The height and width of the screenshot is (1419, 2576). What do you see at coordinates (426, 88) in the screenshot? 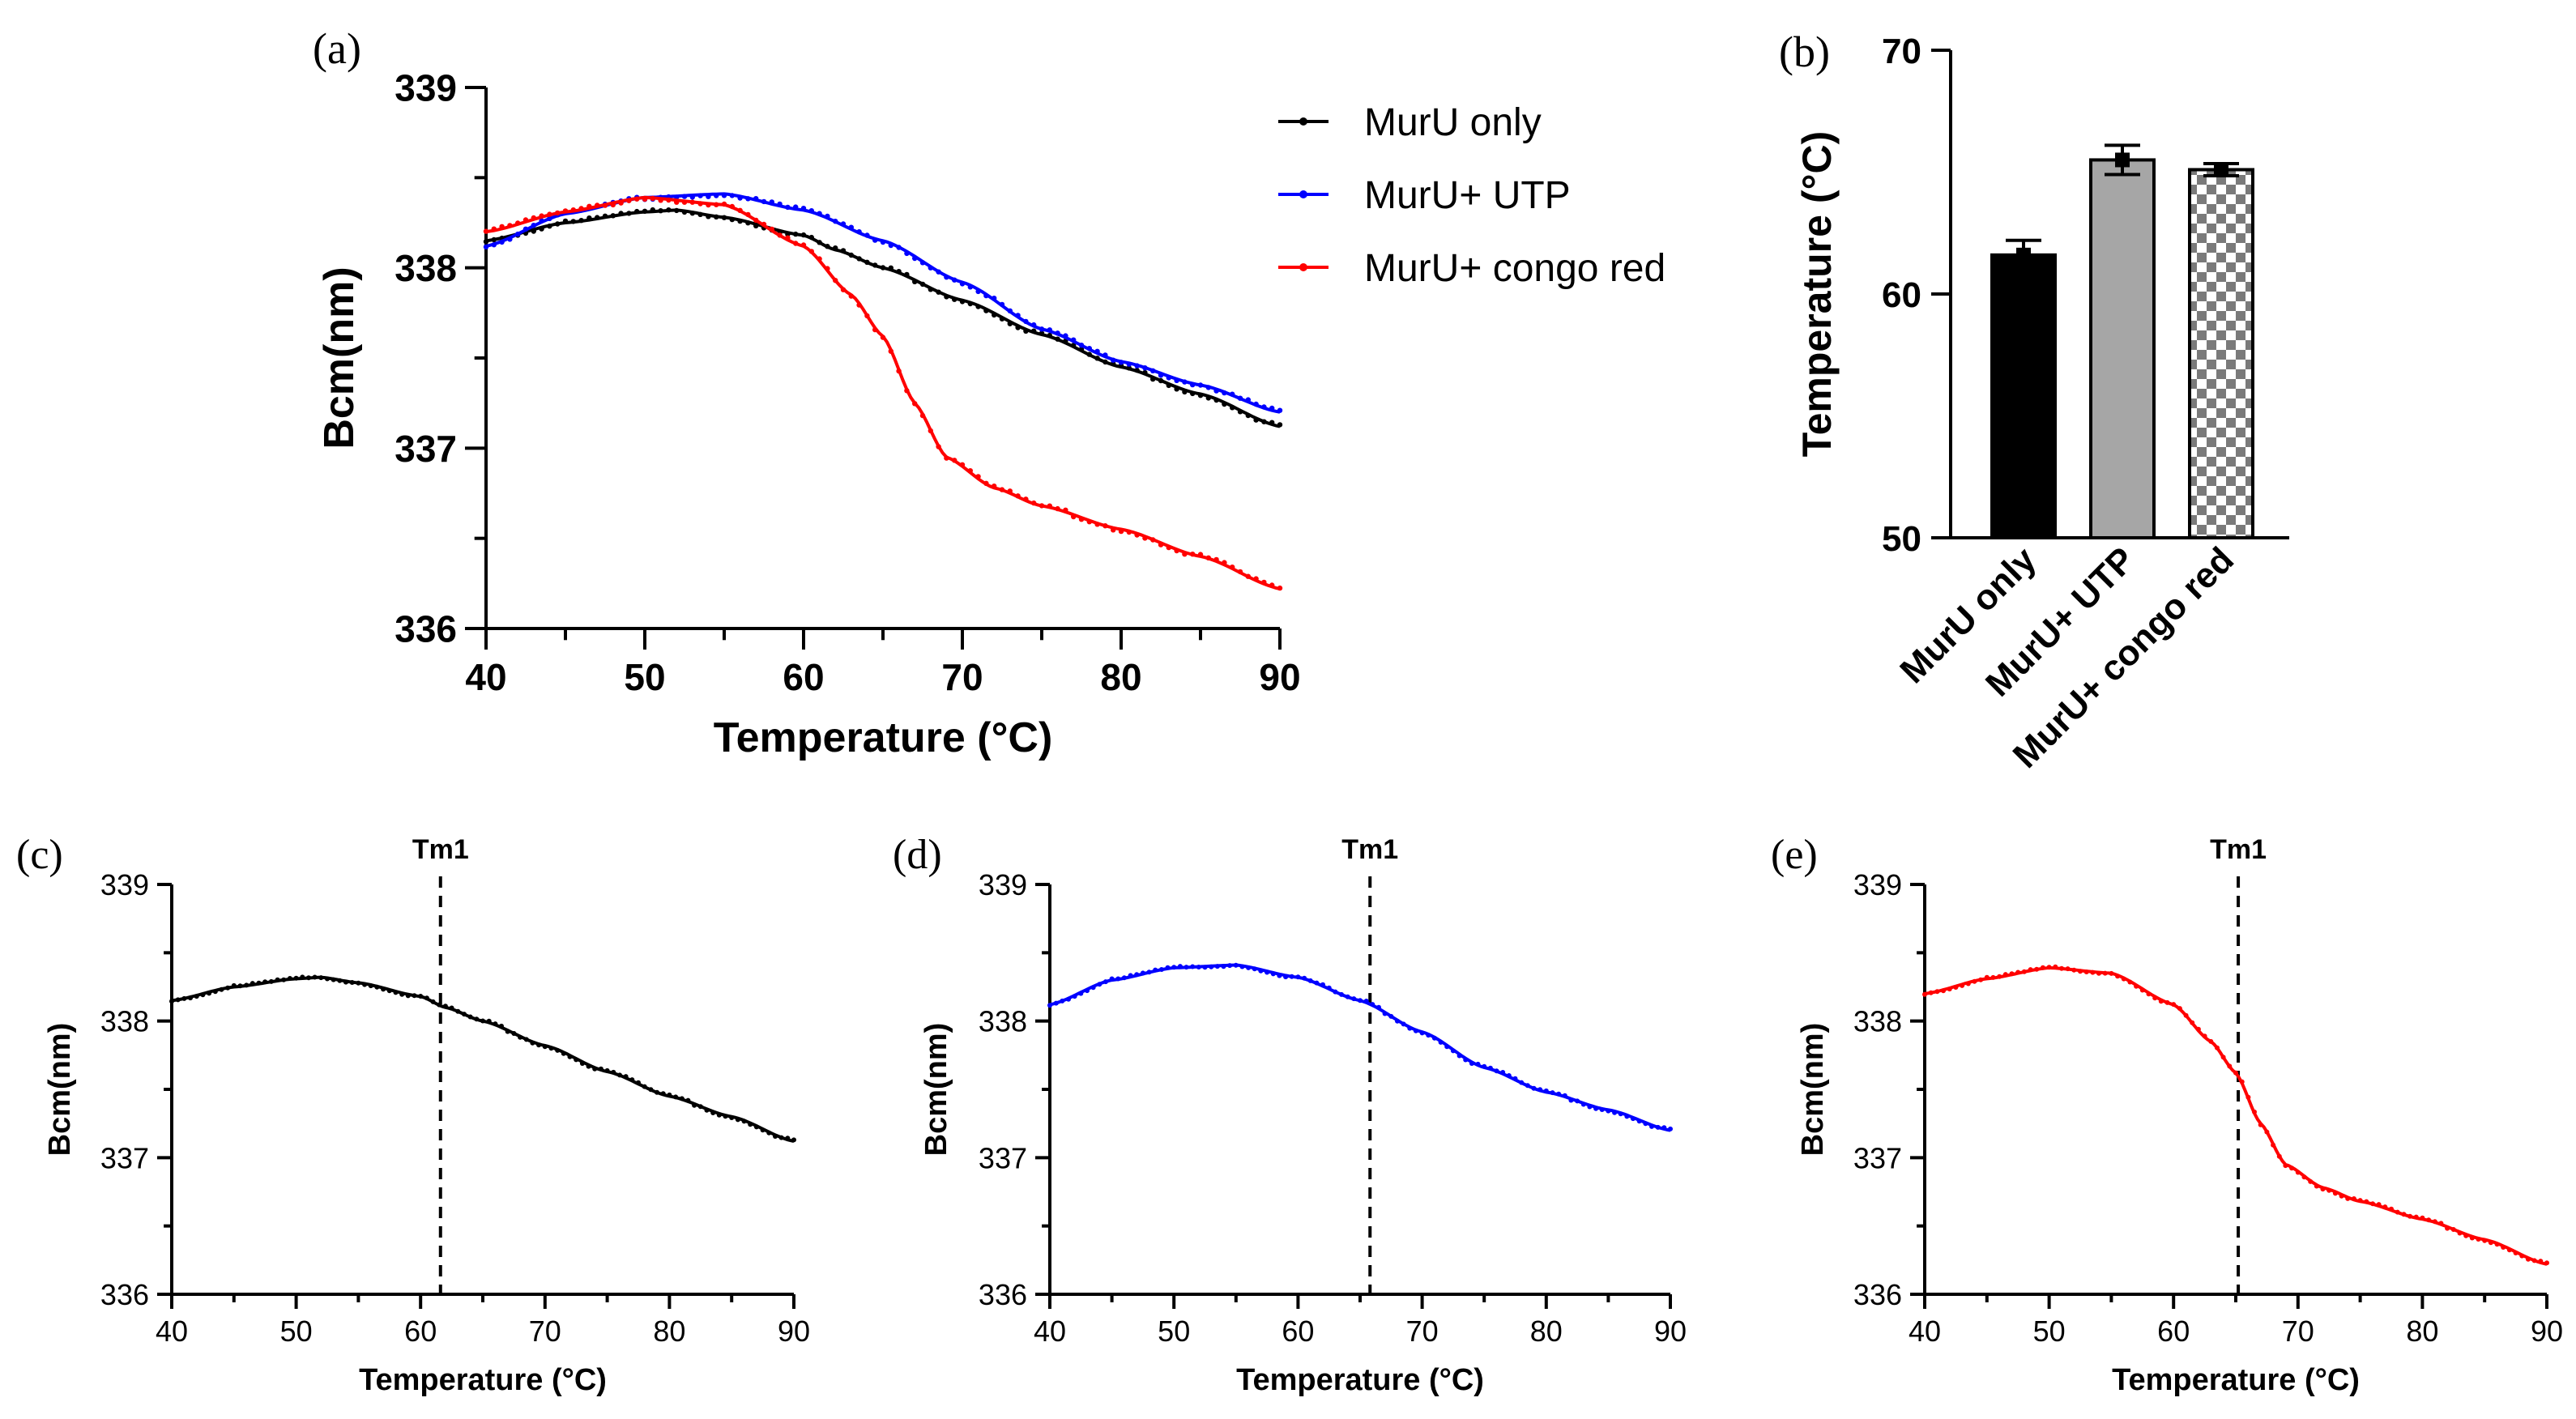
I see `y-tick-label: 339` at bounding box center [426, 88].